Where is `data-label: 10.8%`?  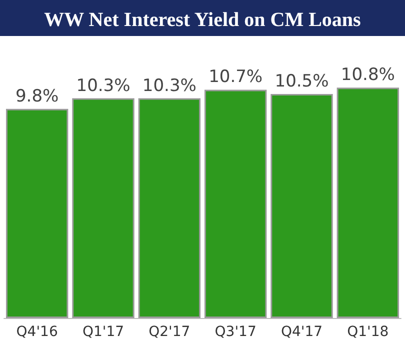 data-label: 10.8% is located at coordinates (367, 75).